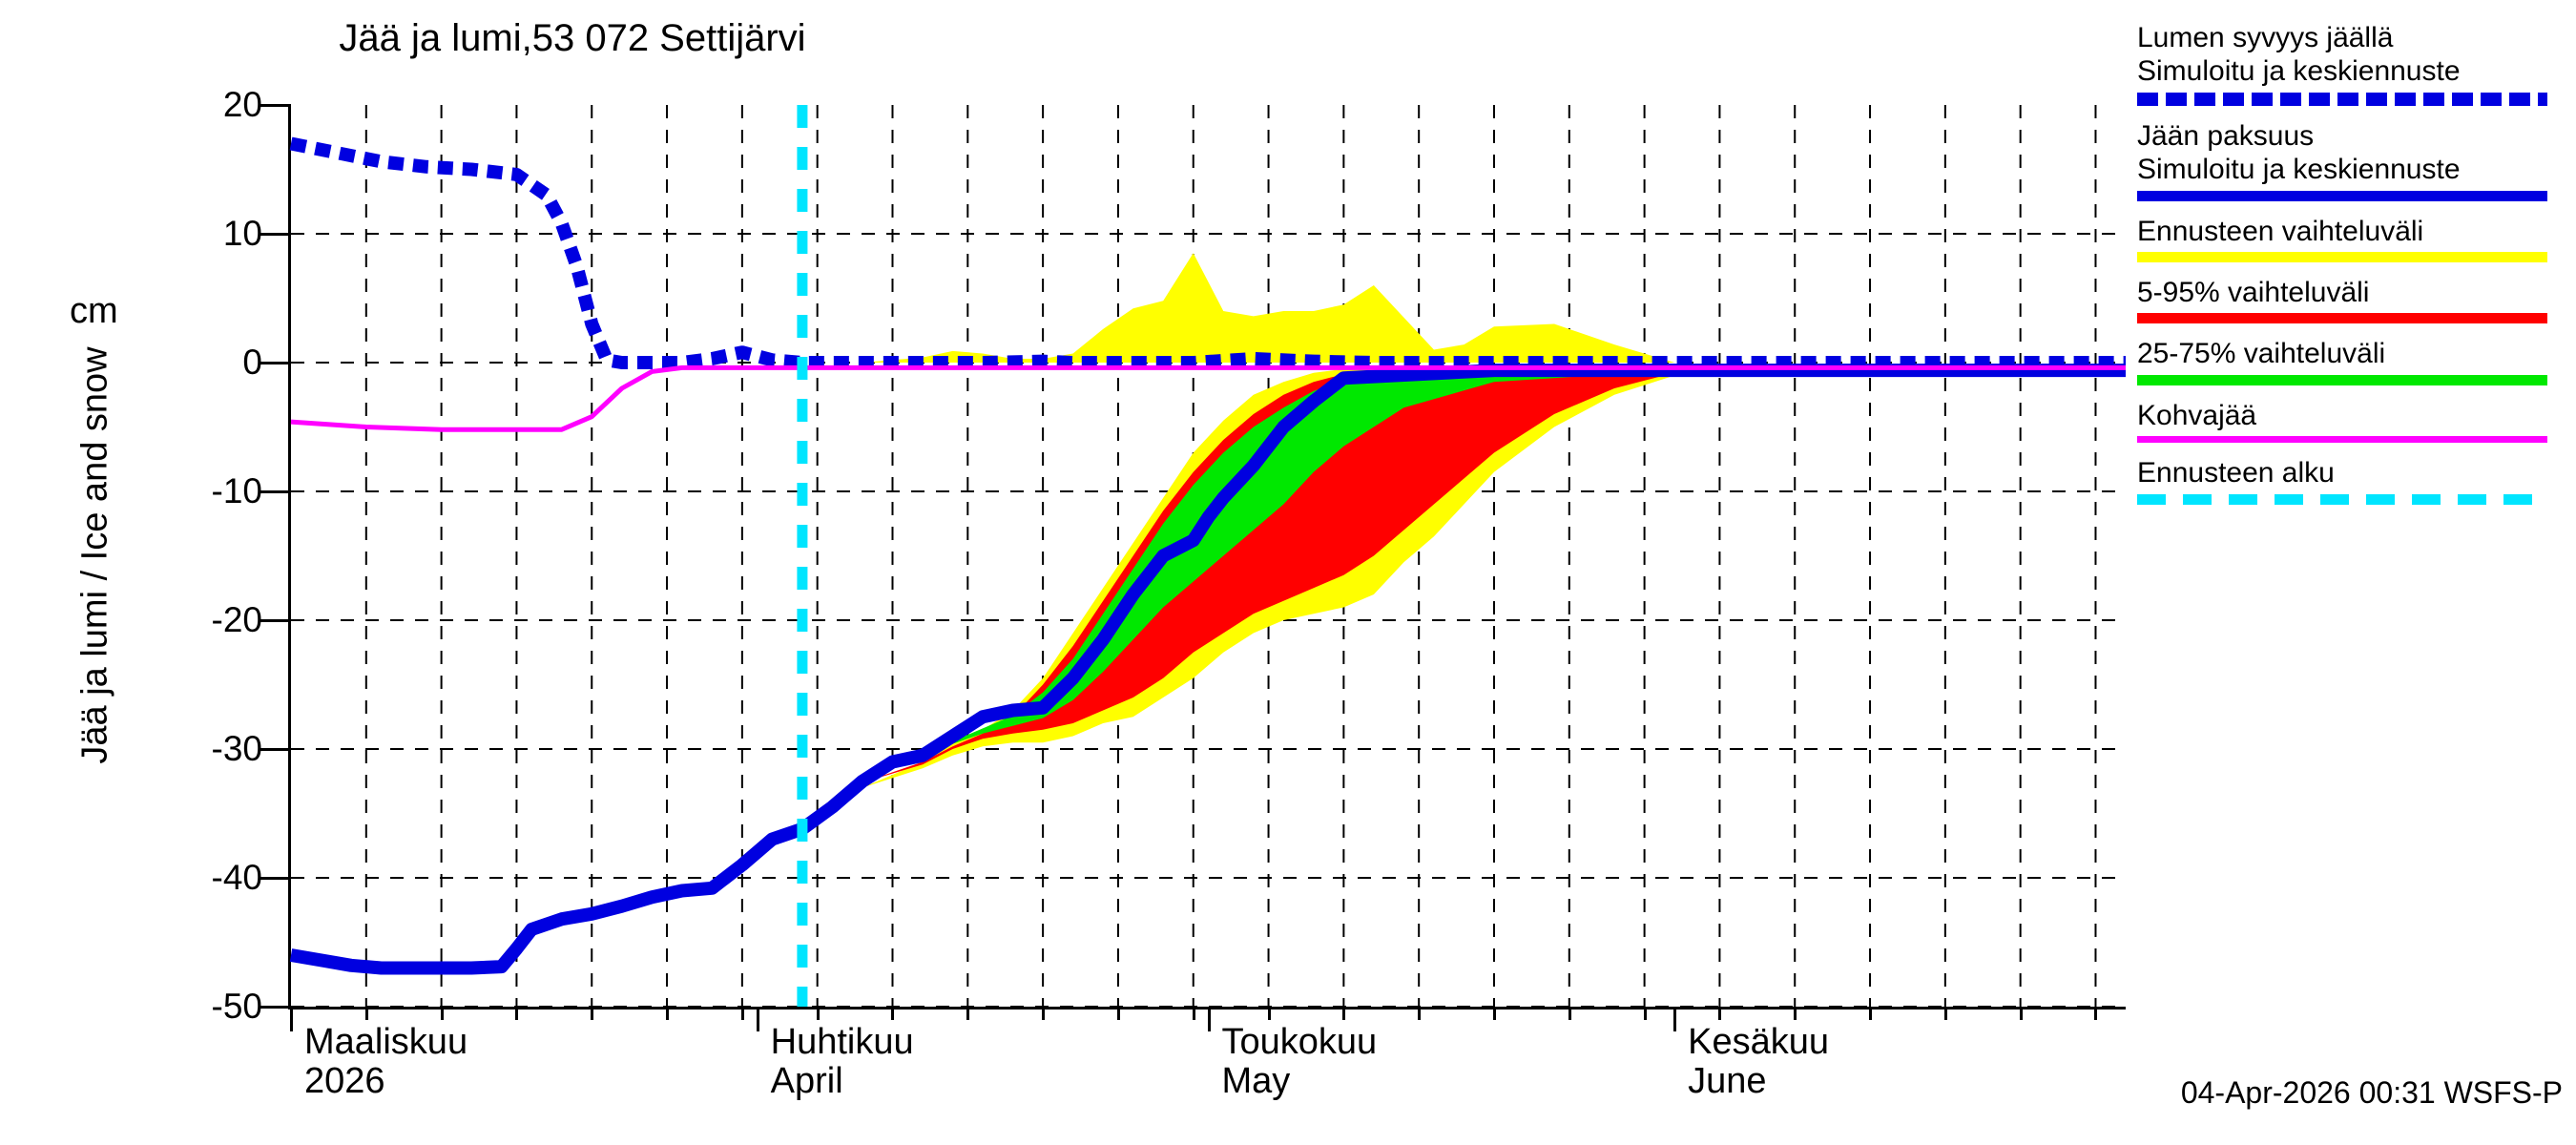  What do you see at coordinates (94, 555) in the screenshot?
I see `y-axis-label: Jää ja lumi / Ice and snow` at bounding box center [94, 555].